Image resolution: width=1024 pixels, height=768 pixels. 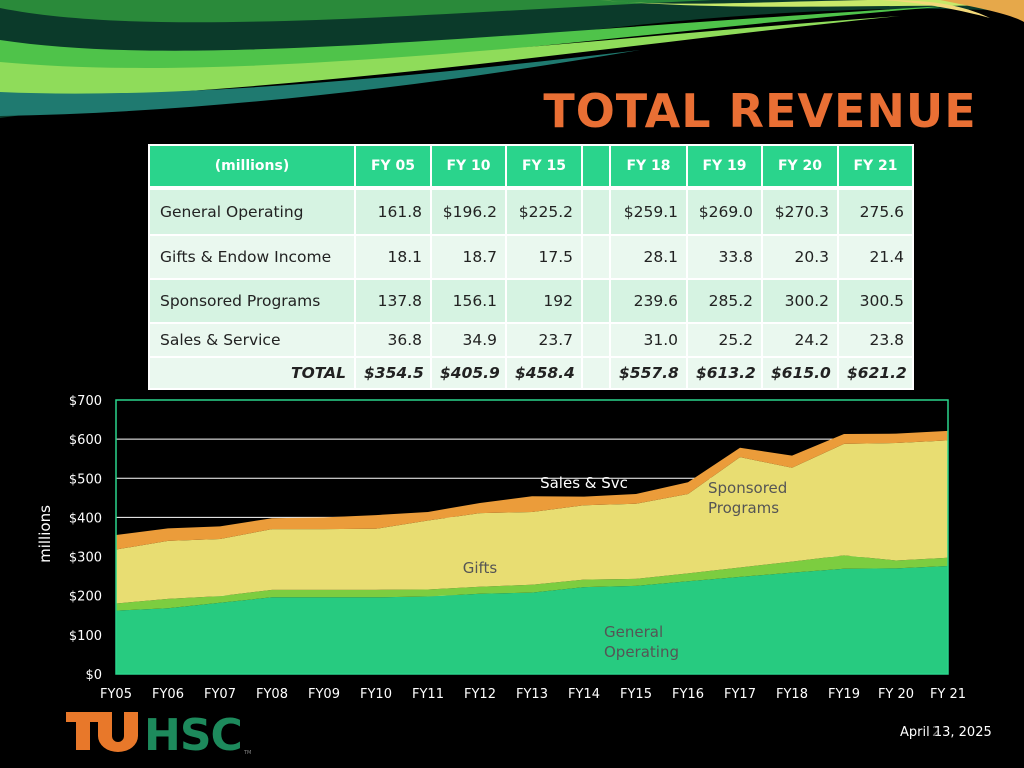 What do you see at coordinates (724, 166) in the screenshot?
I see `table-header-cell: FY 19` at bounding box center [724, 166].